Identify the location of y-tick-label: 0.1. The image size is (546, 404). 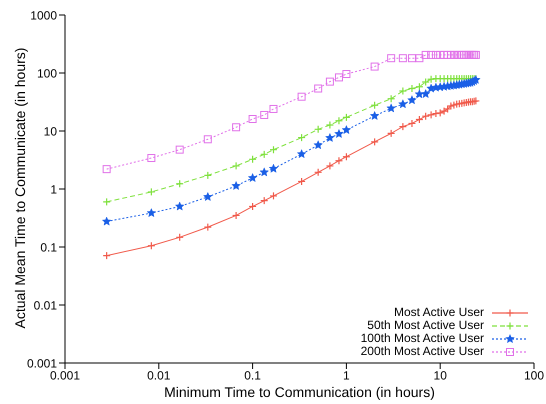
(49, 247).